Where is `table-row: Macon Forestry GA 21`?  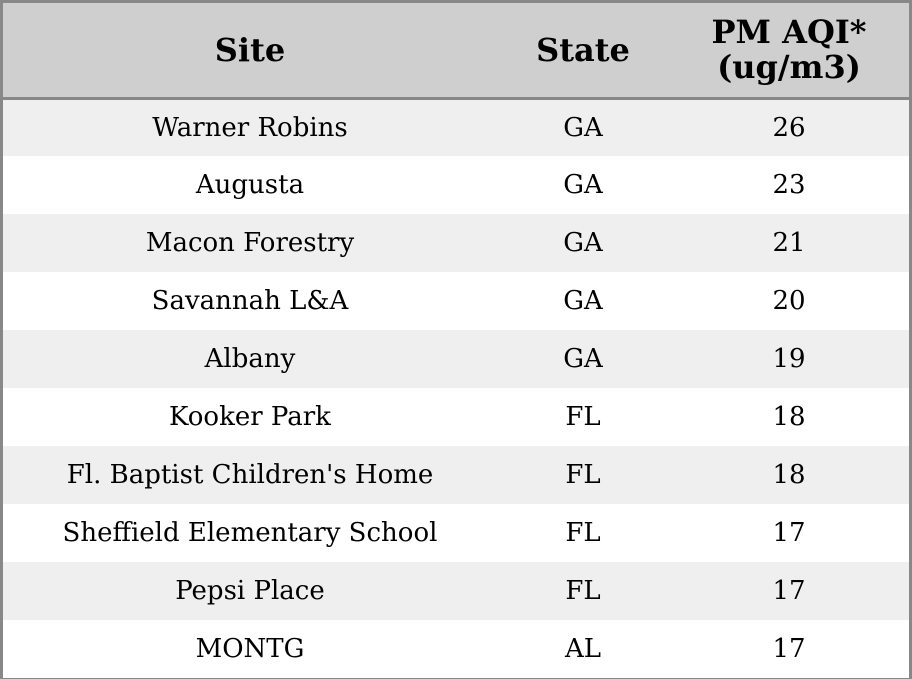 table-row: Macon Forestry GA 21 is located at coordinates (456, 243).